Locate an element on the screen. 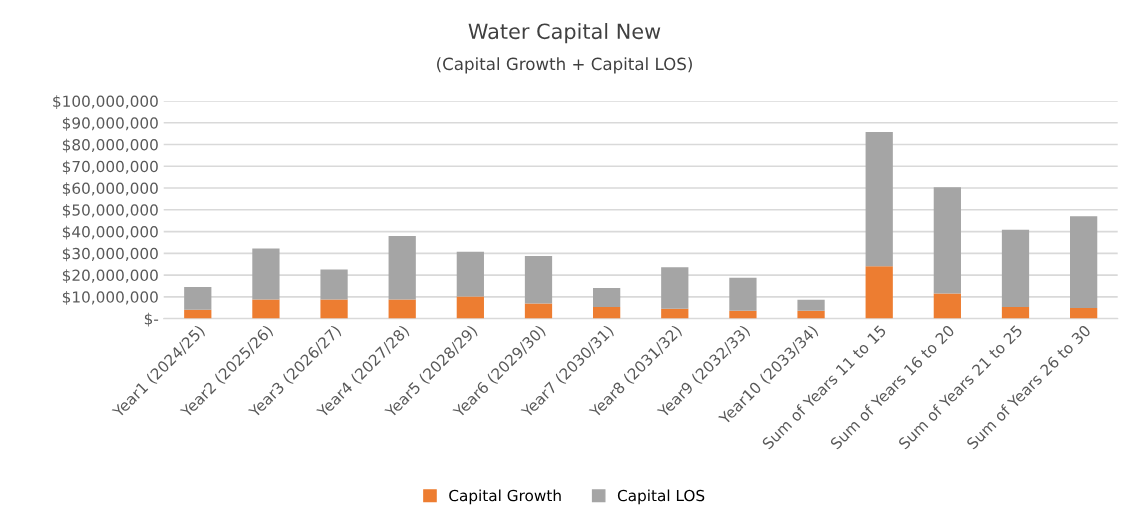 This screenshot has width=1129, height=518. chart-title: Water Capital New is located at coordinates (564, 33).